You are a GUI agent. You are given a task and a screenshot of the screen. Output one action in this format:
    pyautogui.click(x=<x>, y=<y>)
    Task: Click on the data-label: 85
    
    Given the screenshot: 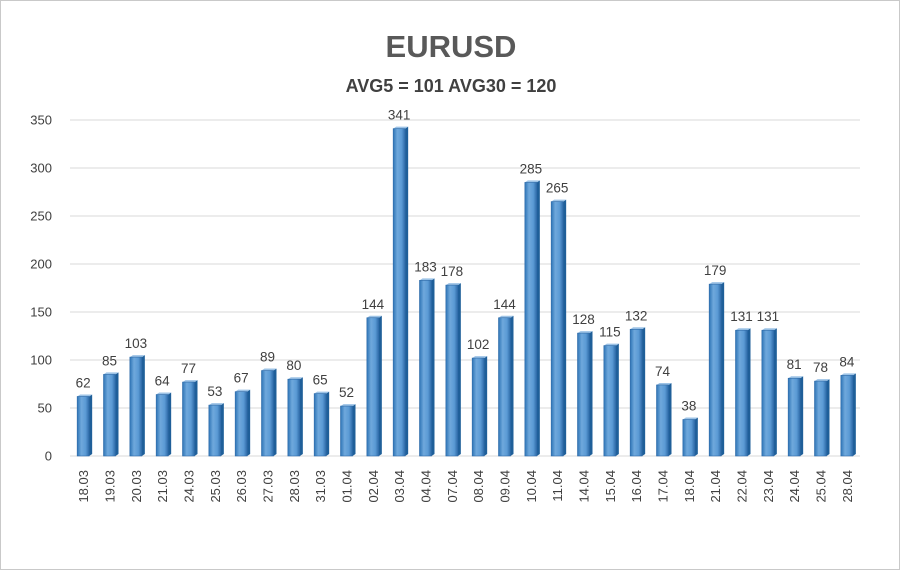 What is the action you would take?
    pyautogui.click(x=109, y=360)
    